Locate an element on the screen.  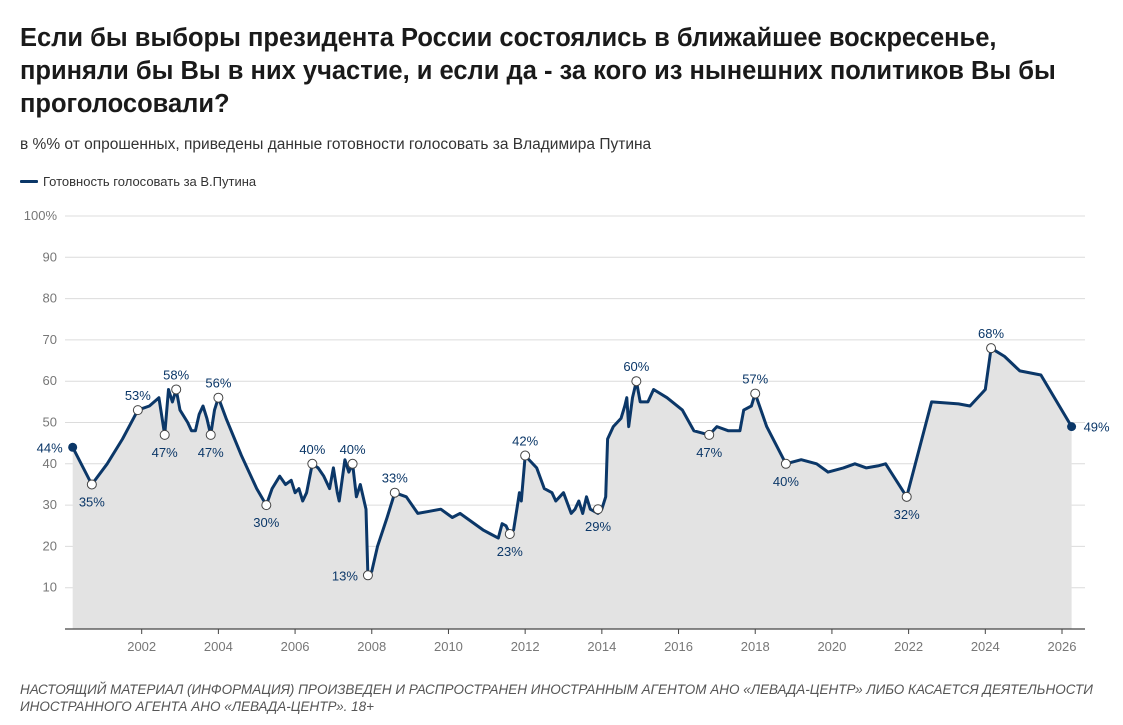
y-tick-label: 60 is located at coordinates (50, 380).